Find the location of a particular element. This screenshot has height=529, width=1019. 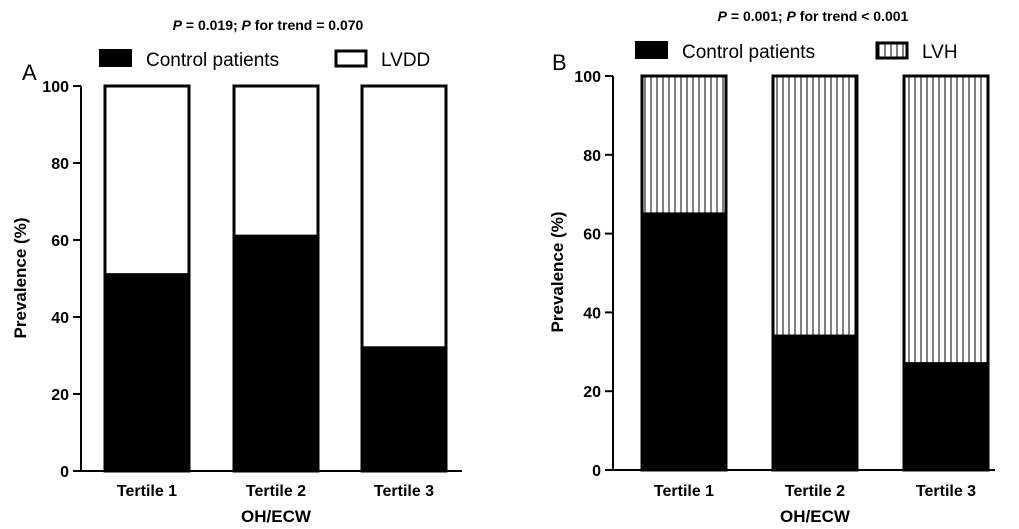

panel-a-cat-label-3: Tertile 3 is located at coordinates (404, 491).